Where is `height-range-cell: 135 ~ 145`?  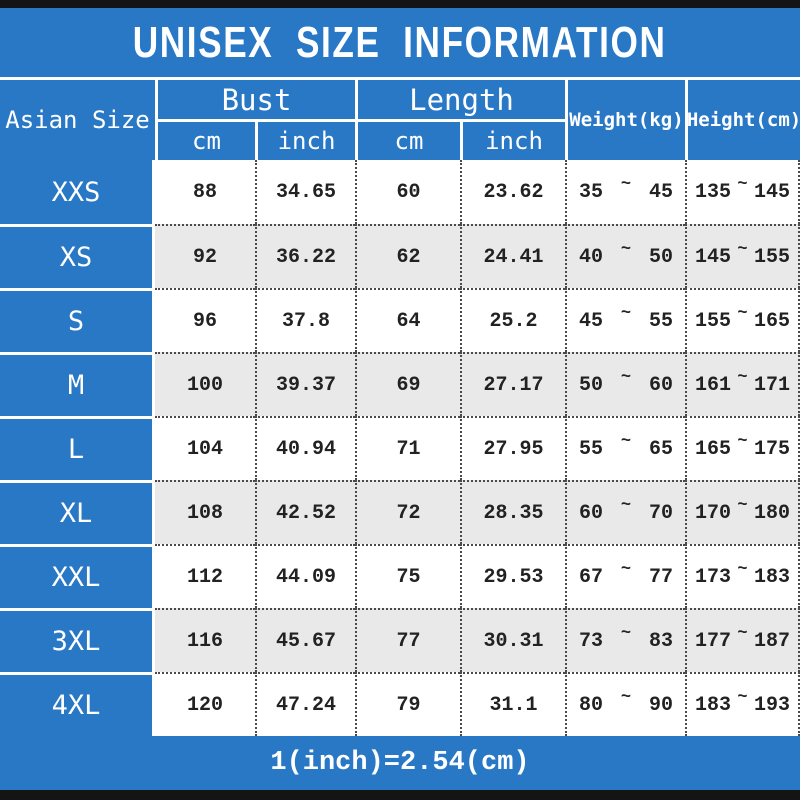
height-range-cell: 135 ~ 145 is located at coordinates (742, 192).